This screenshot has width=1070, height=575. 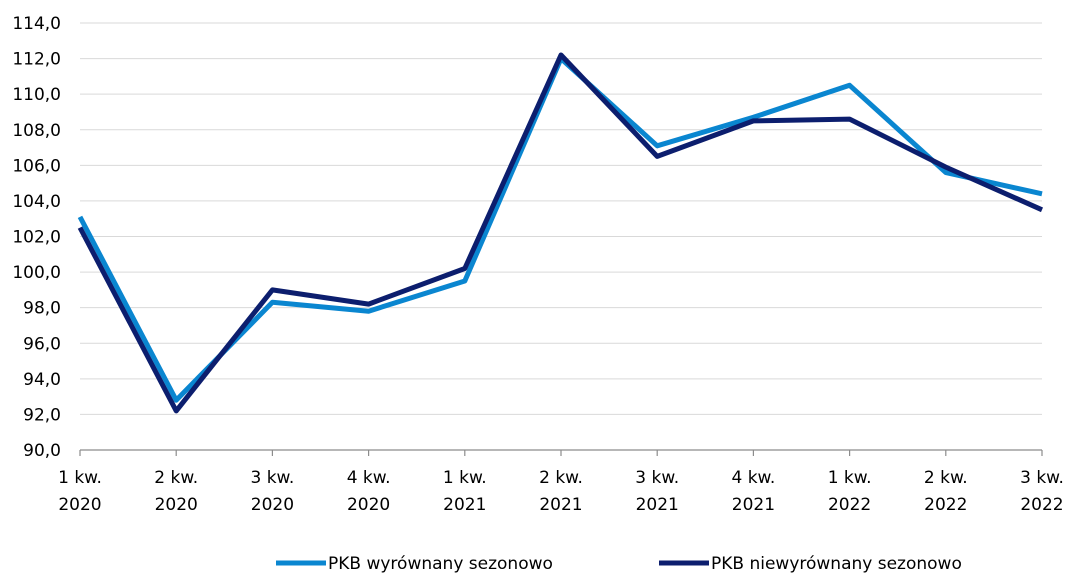 What do you see at coordinates (850, 491) in the screenshot?
I see `x-tick-label: 1 kw. 2022` at bounding box center [850, 491].